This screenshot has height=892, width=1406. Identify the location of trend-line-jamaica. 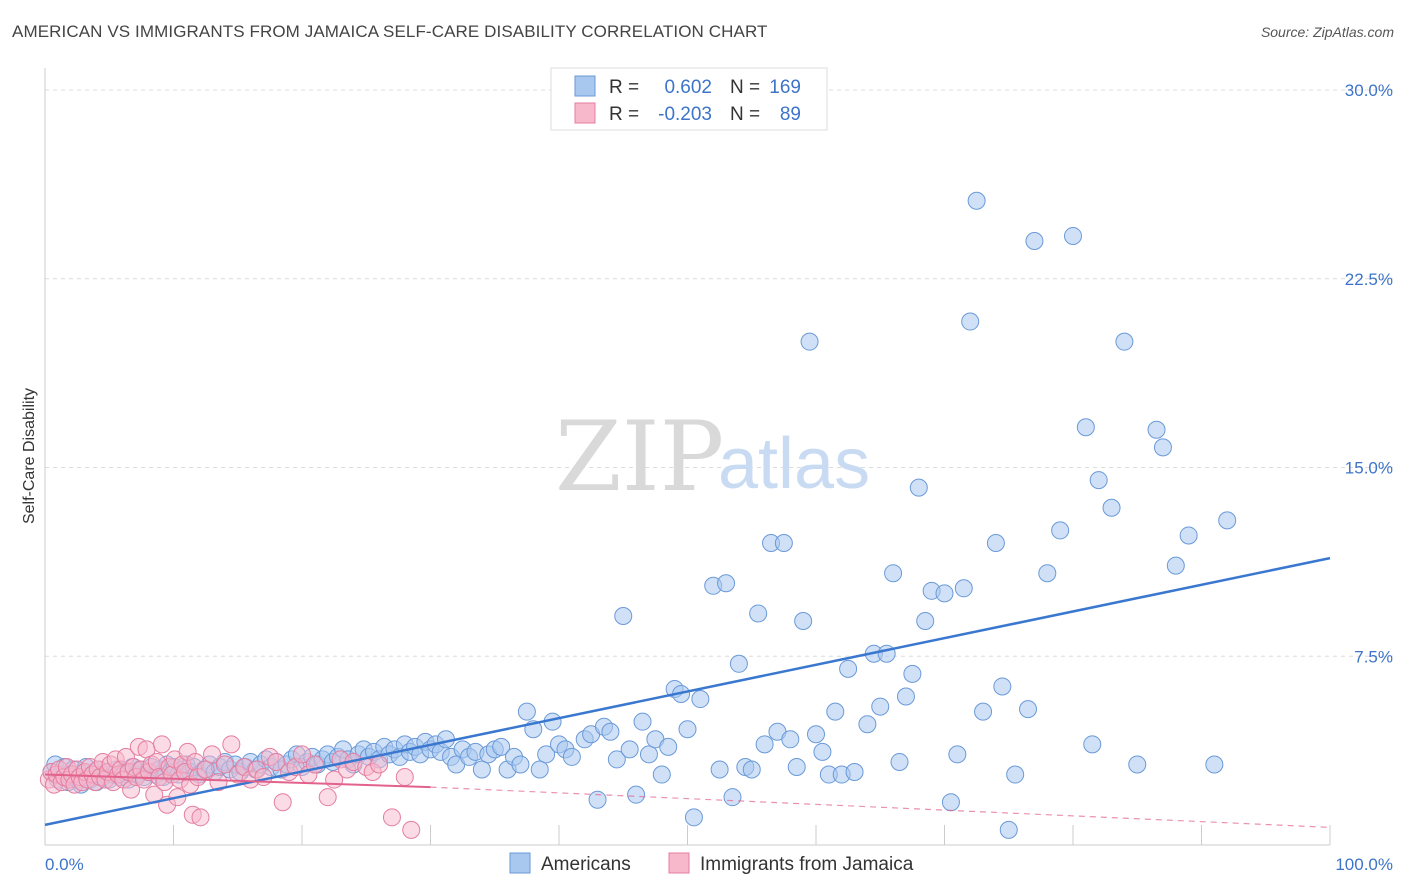
(237, 781).